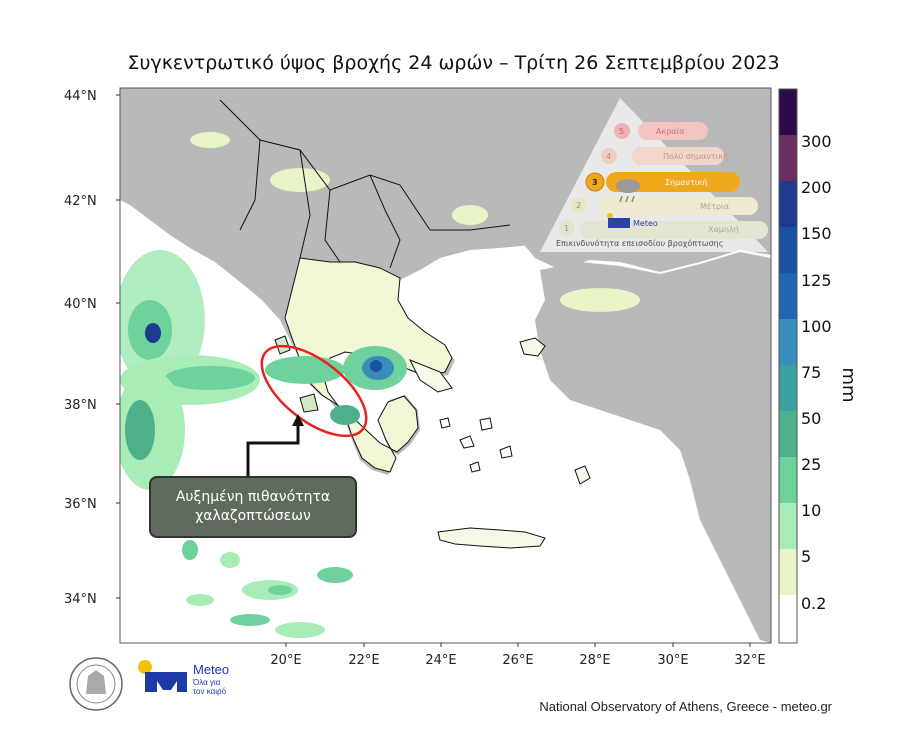 The width and height of the screenshot is (907, 751). What do you see at coordinates (816, 280) in the screenshot?
I see `cb-label-125: 125` at bounding box center [816, 280].